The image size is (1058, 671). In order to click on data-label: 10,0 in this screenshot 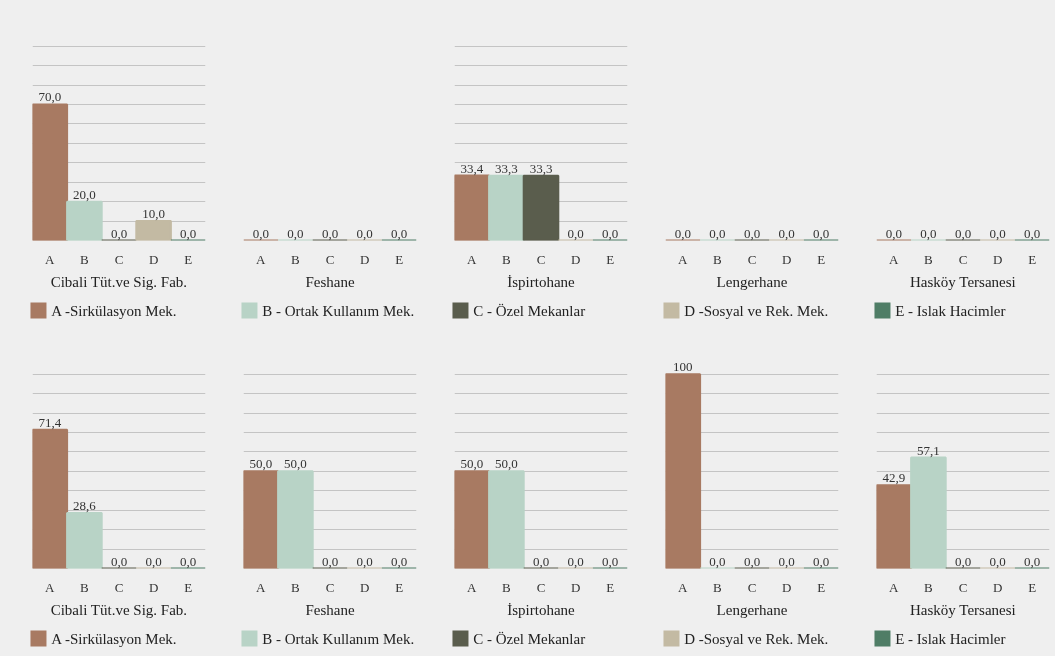, I will do `click(153, 214)`.